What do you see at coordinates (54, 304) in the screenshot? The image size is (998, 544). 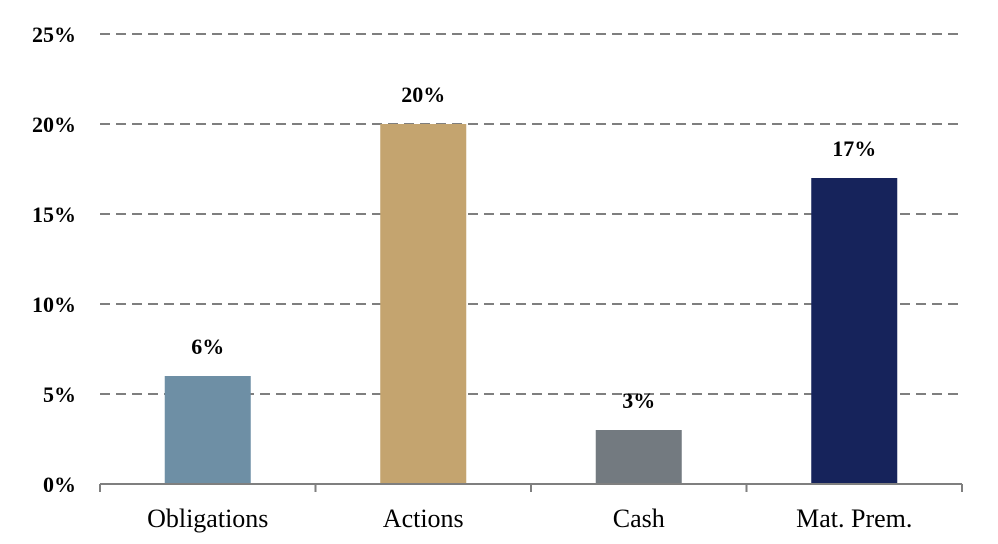 I see `y-tick-label-2: 10%` at bounding box center [54, 304].